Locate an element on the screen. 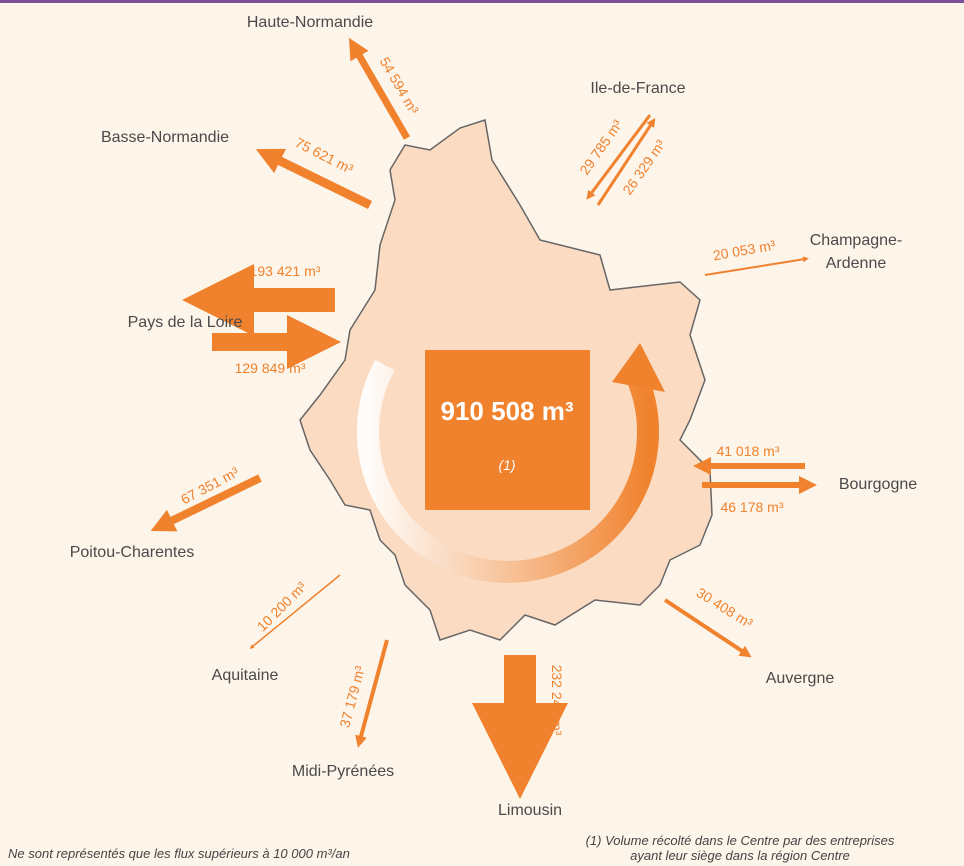 The height and width of the screenshot is (866, 964). region-label: Ile-de-France is located at coordinates (637, 88).